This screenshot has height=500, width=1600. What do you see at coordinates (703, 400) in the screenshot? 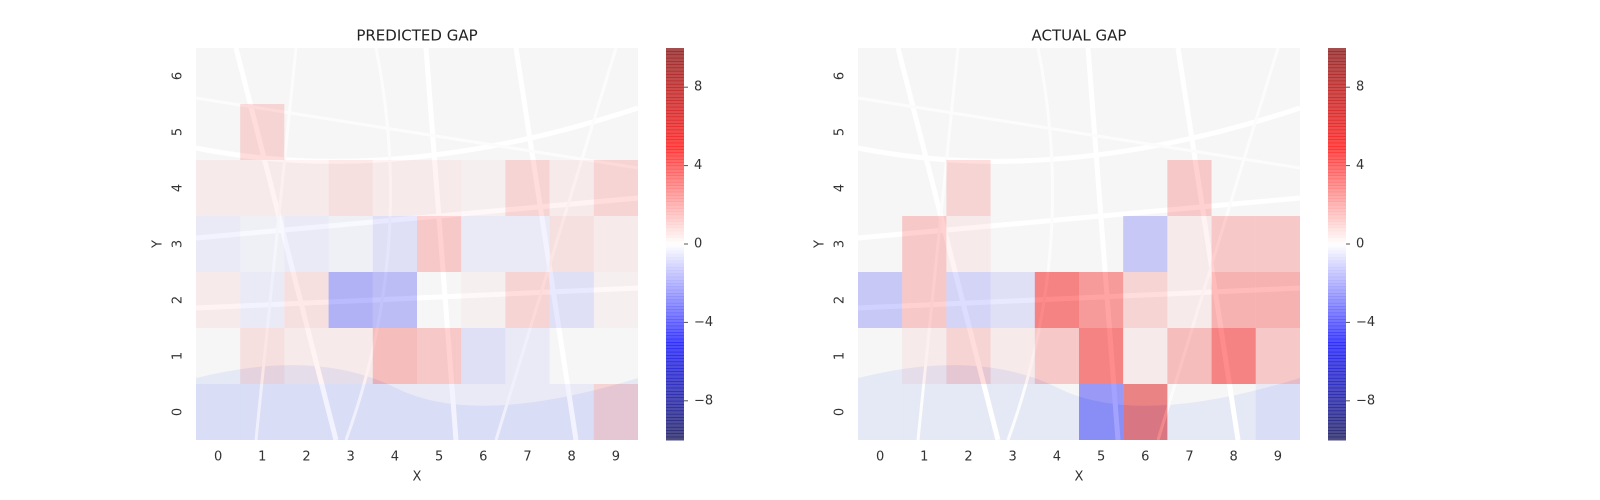
I see `colorbar-tick-label: −8` at bounding box center [703, 400].